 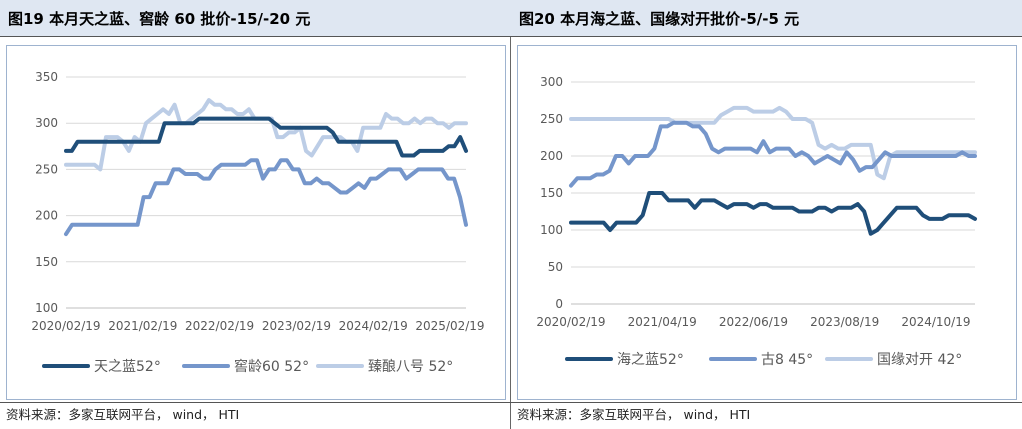 I want to click on title-band: 图20 本月海之蓝、国缘对开批价-5/-5 元, so click(x=766, y=18).